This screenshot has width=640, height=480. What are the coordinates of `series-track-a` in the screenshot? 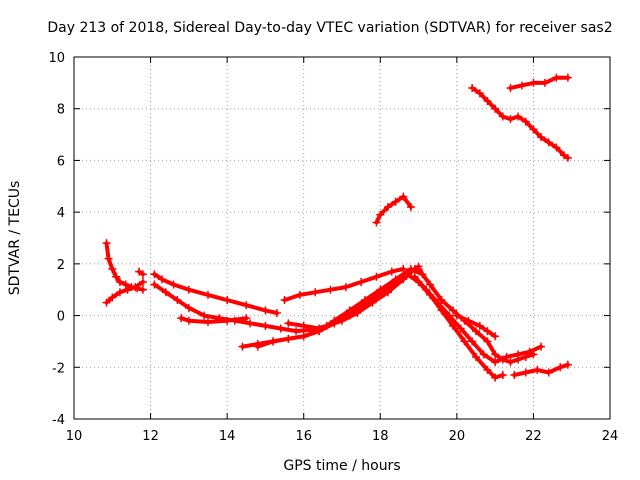 It's located at (124, 266).